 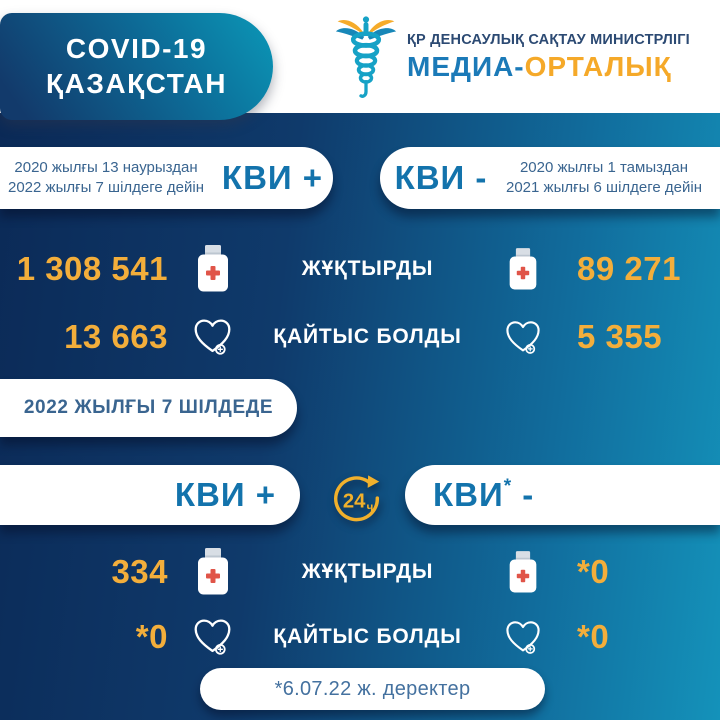 I want to click on covid-title: COVID-19, so click(x=136, y=49).